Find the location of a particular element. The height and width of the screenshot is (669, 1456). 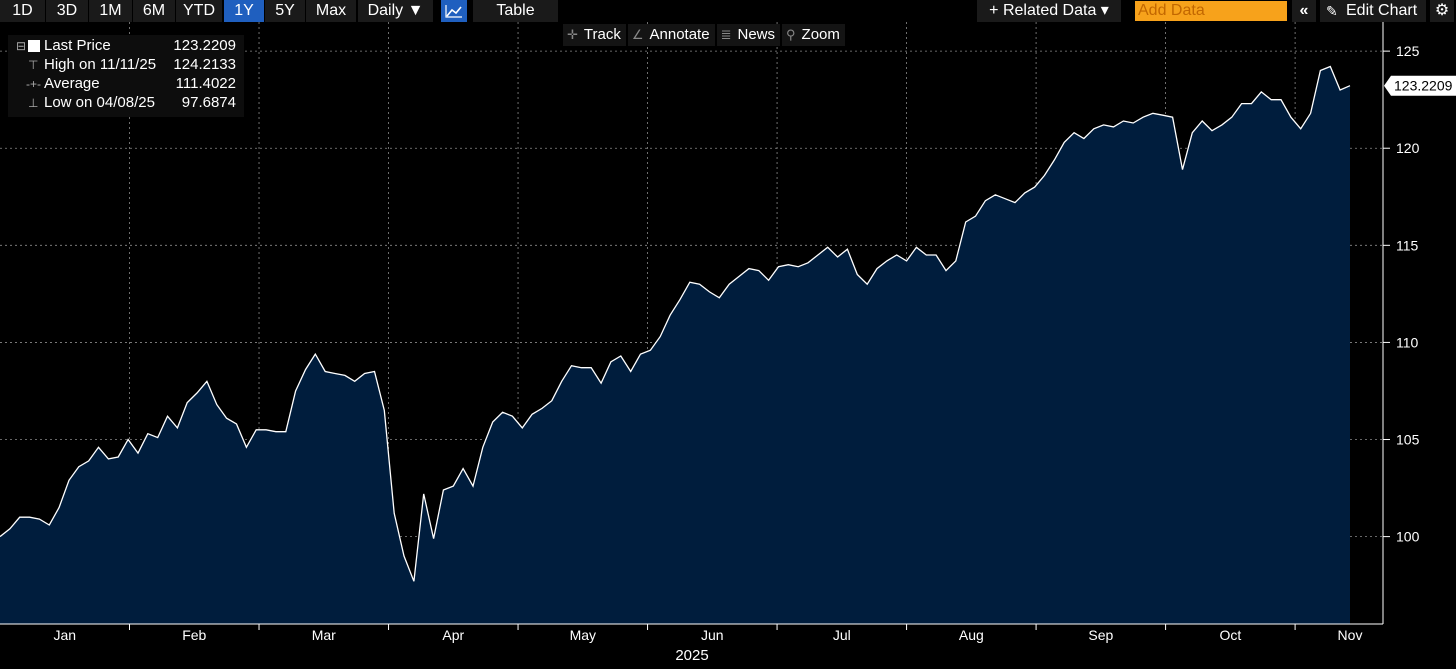

x-axis-ticks: Jan Feb Mar Apr May Jun Jul Aug Sep Oct Nov is located at coordinates (707, 633).